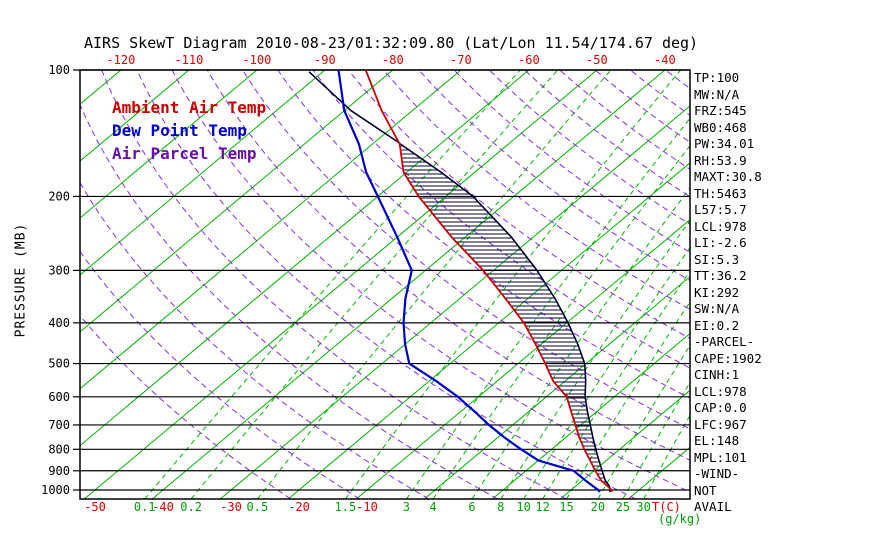  What do you see at coordinates (346, 507) in the screenshot?
I see `mixing-ratio-label: 1.5` at bounding box center [346, 507].